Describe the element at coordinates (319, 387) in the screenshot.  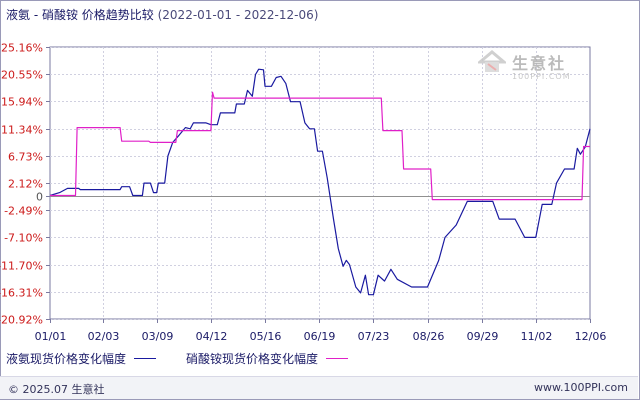
I see `footer-bar: © 2025.07 生意社 www.100PPI.com` at that location.